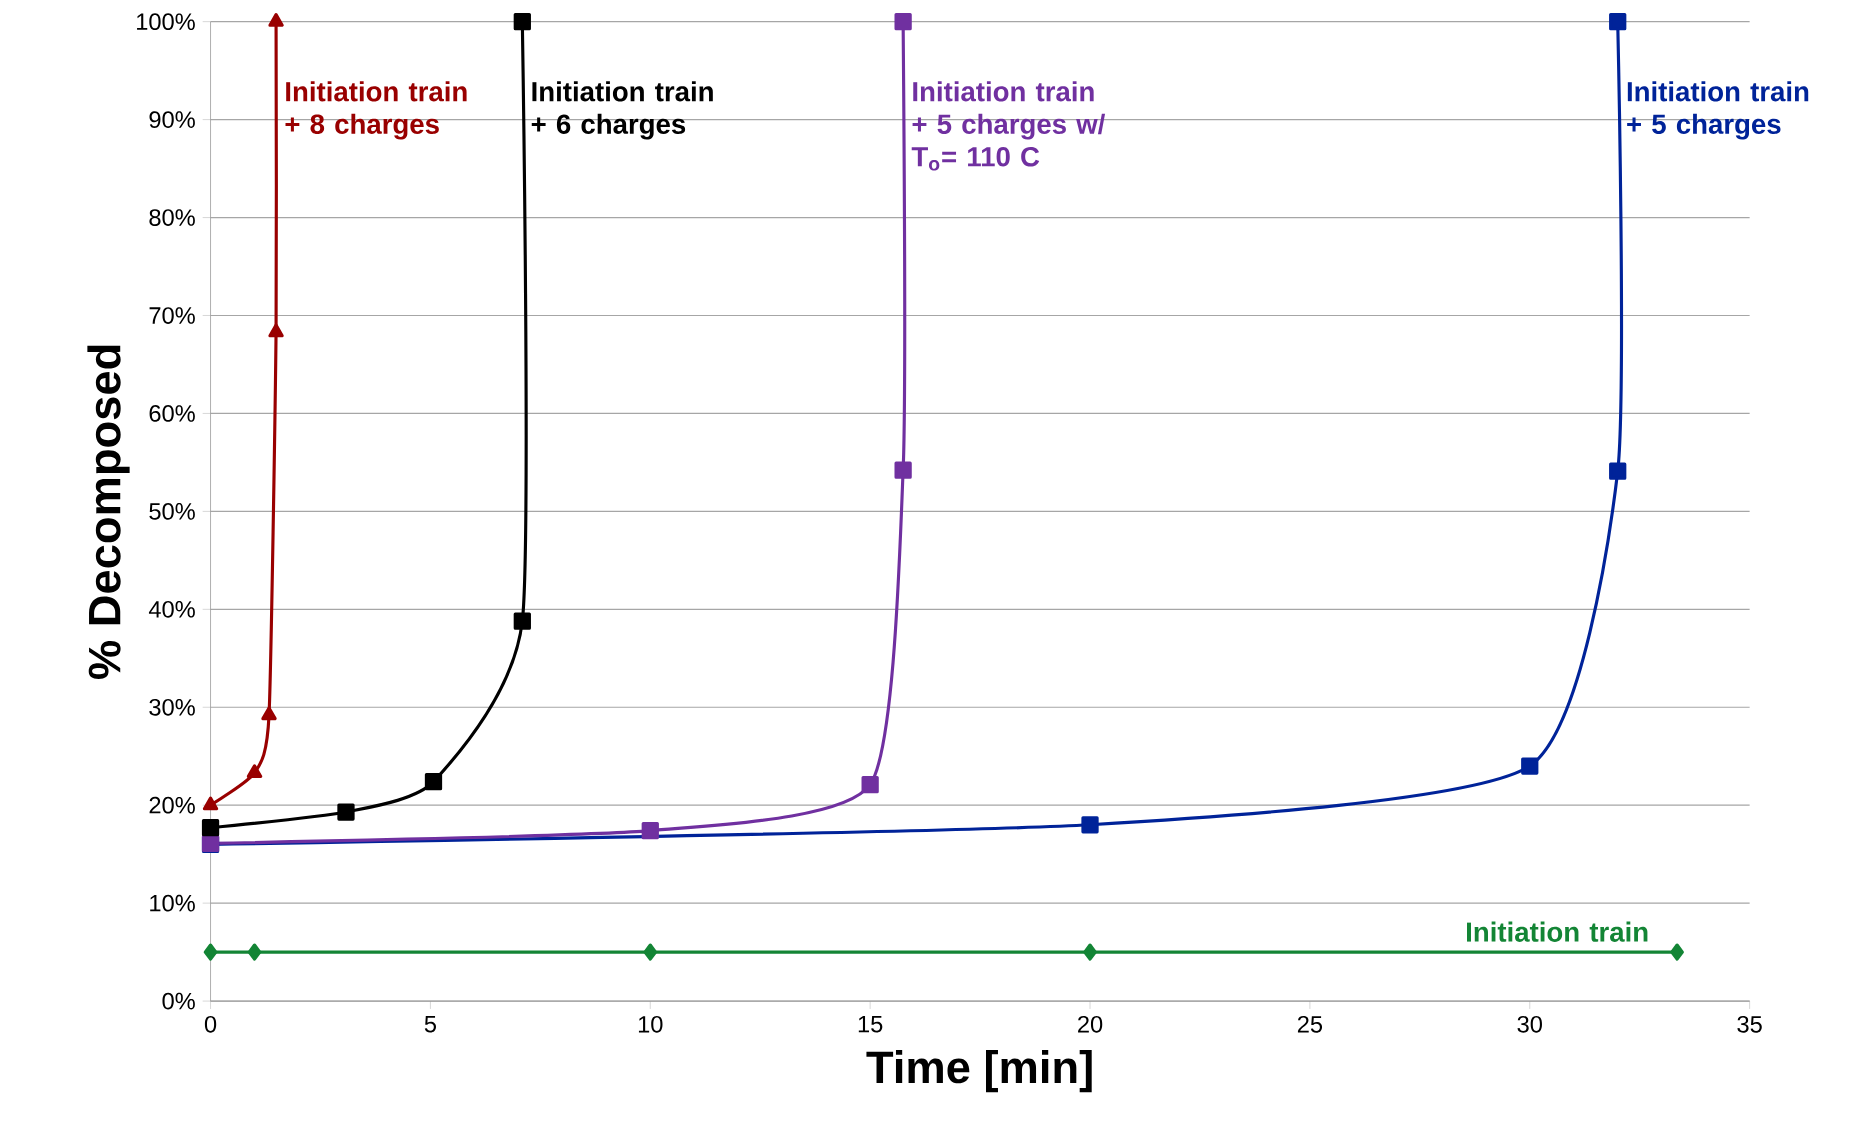 The height and width of the screenshot is (1123, 1858). I want to click on x-tick-label: 5, so click(430, 1024).